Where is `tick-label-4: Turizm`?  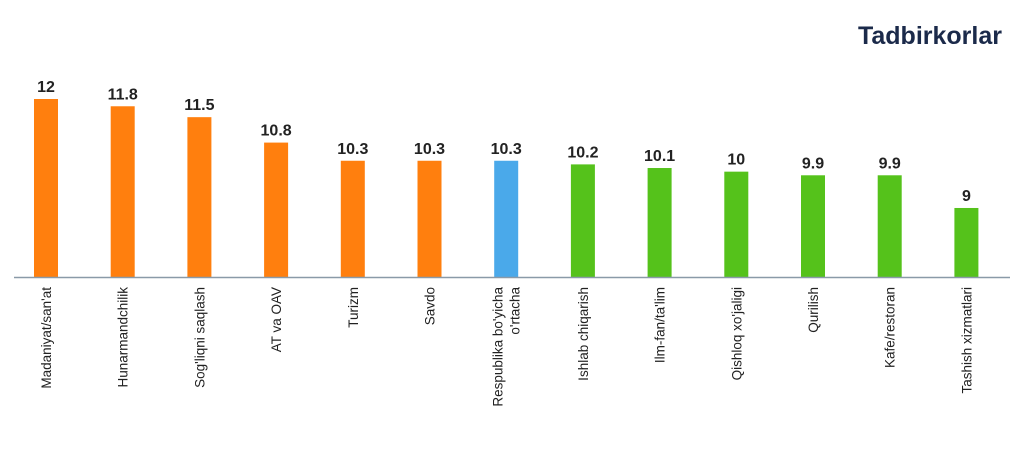
tick-label-4: Turizm is located at coordinates (353, 307).